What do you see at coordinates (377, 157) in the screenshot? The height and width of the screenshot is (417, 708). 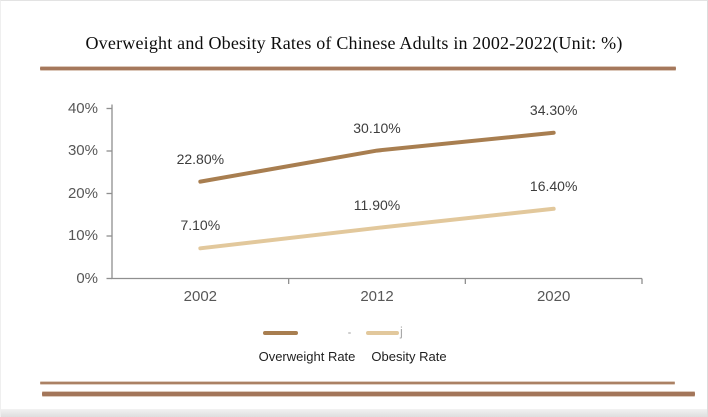 I see `overweight-rate-line` at bounding box center [377, 157].